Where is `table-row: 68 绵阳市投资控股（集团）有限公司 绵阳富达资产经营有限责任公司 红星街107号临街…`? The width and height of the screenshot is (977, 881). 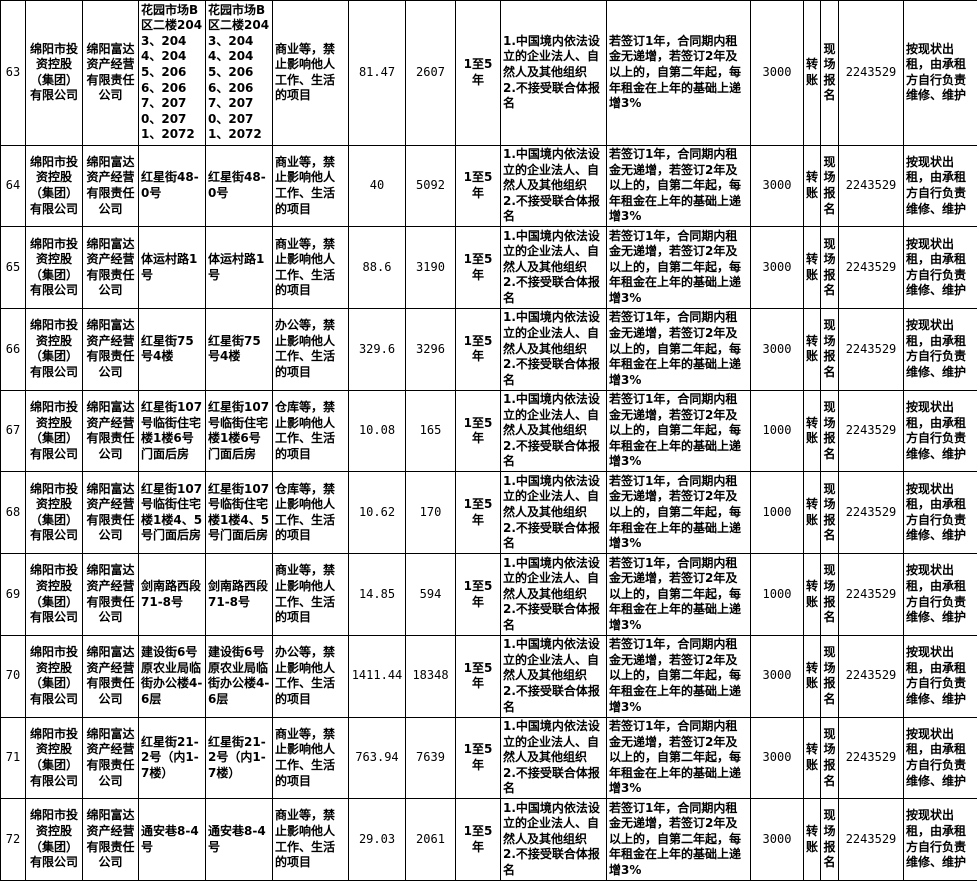 table-row: 68 绵阳市投资控股（集团）有限公司 绵阳富达资产经营有限责任公司 红星街107号临街… is located at coordinates (488, 513).